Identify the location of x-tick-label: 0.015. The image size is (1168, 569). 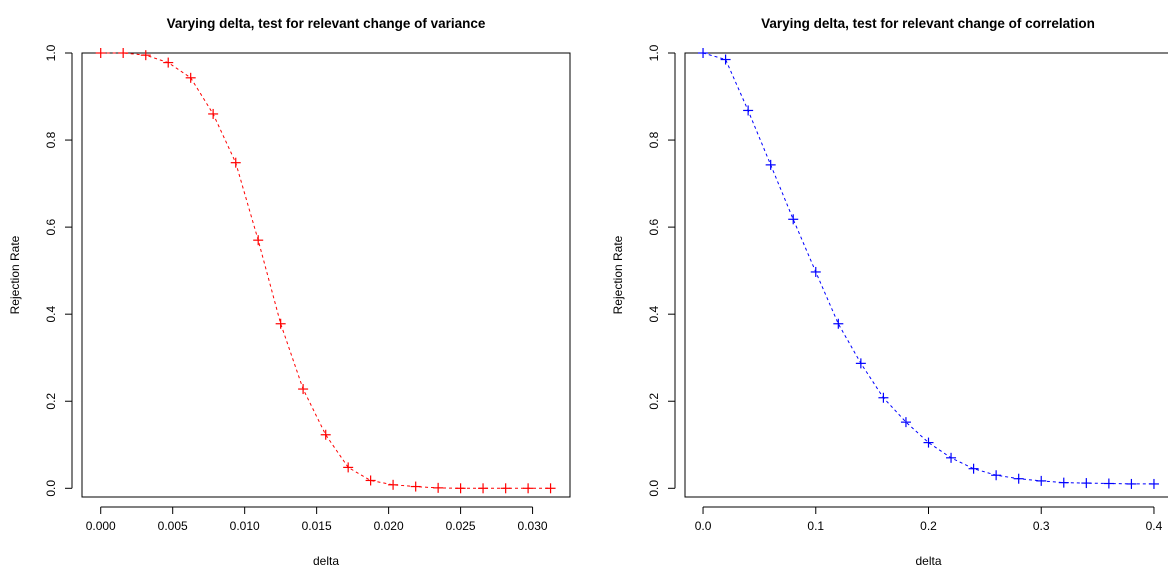
(317, 526).